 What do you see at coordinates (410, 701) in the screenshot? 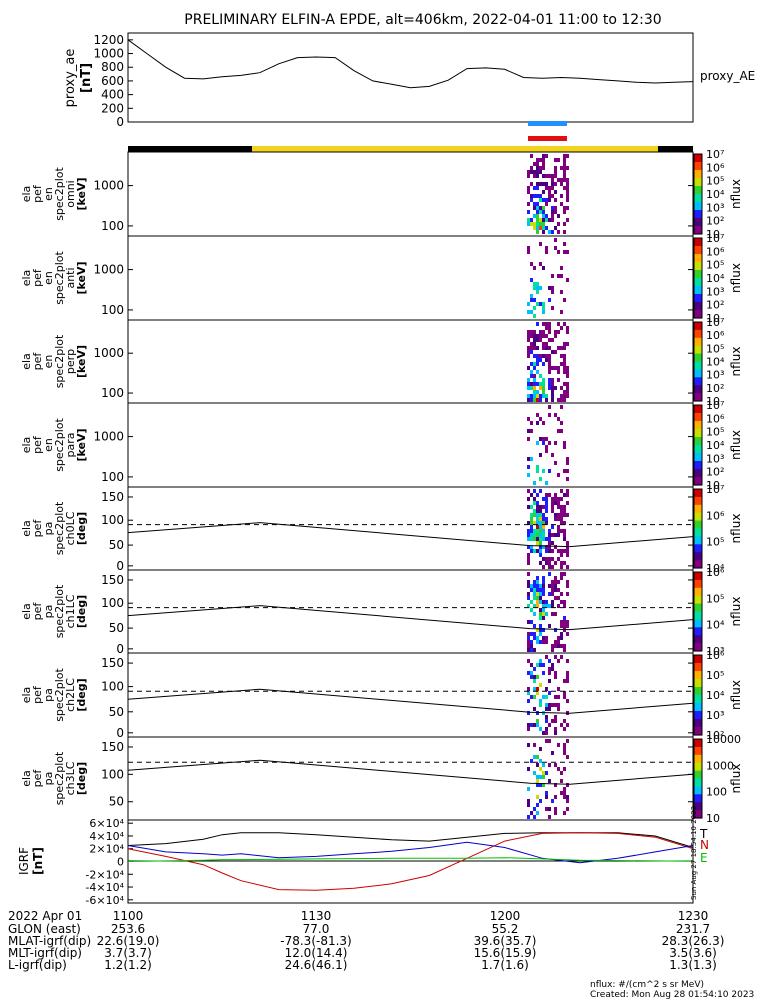
I see `loss-cone-line` at bounding box center [410, 701].